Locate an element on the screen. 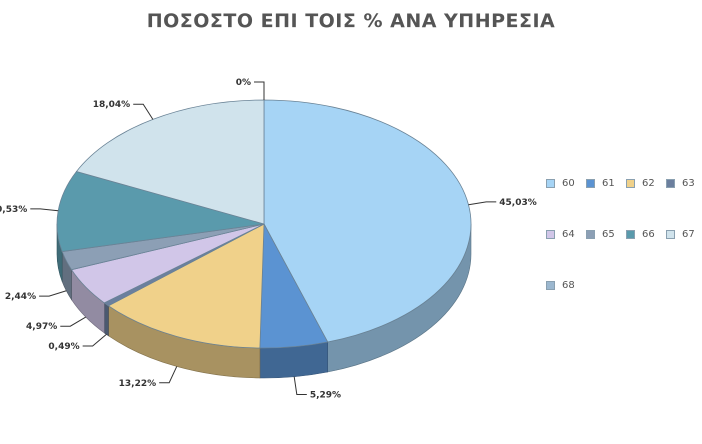 The image size is (702, 444). data-label-63: 0,49% is located at coordinates (63, 347).